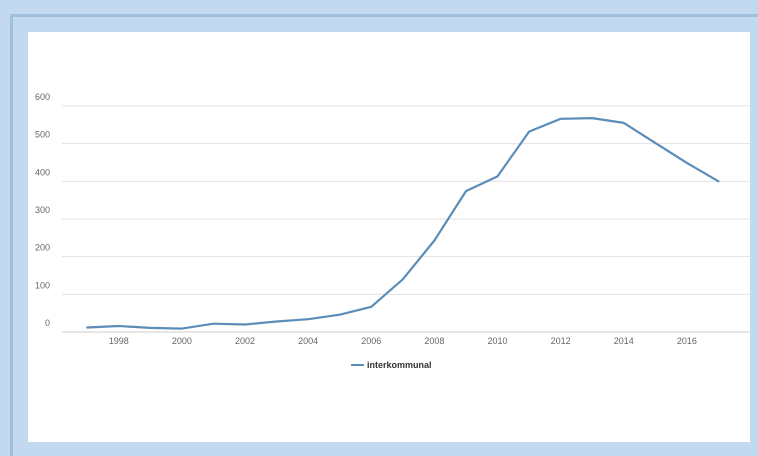 This screenshot has width=758, height=456. I want to click on x-tick-label: 2014, so click(624, 341).